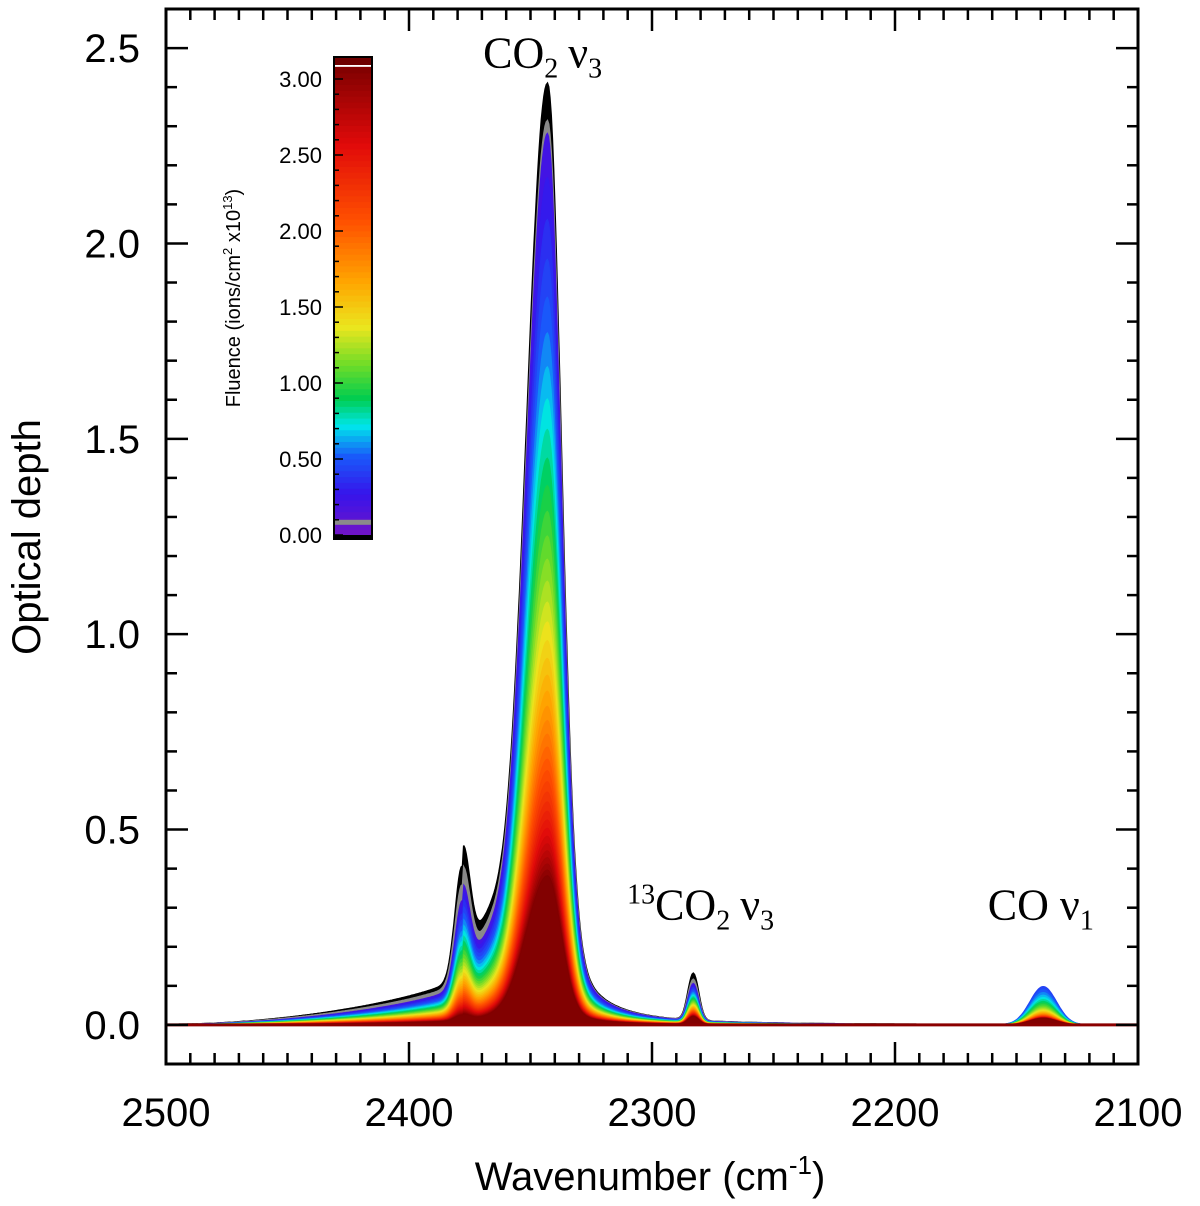 The image size is (1200, 1206). What do you see at coordinates (112, 244) in the screenshot?
I see `y-tick-label: 2.0` at bounding box center [112, 244].